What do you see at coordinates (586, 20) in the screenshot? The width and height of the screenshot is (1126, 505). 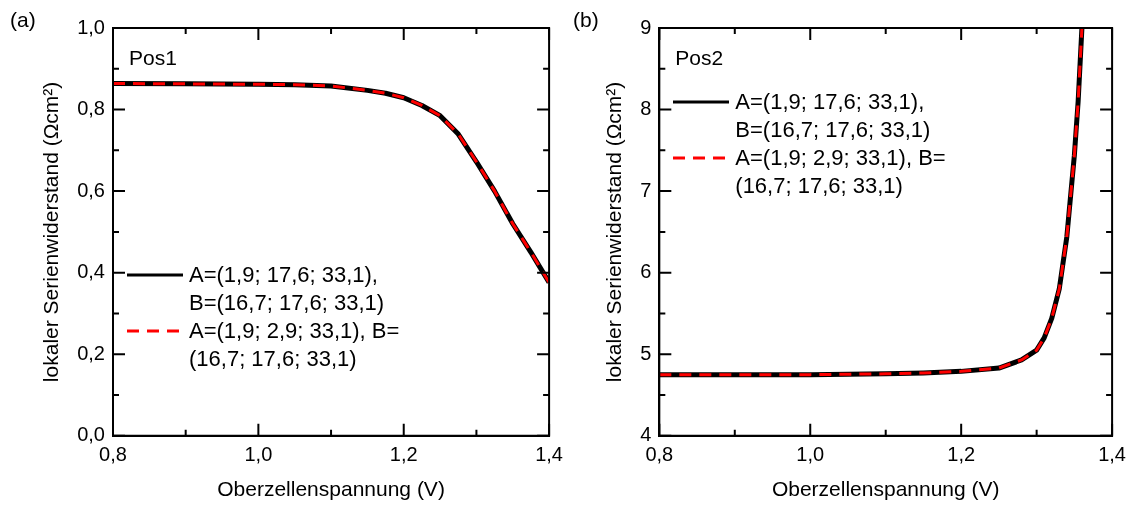 I see `text: (b)` at bounding box center [586, 20].